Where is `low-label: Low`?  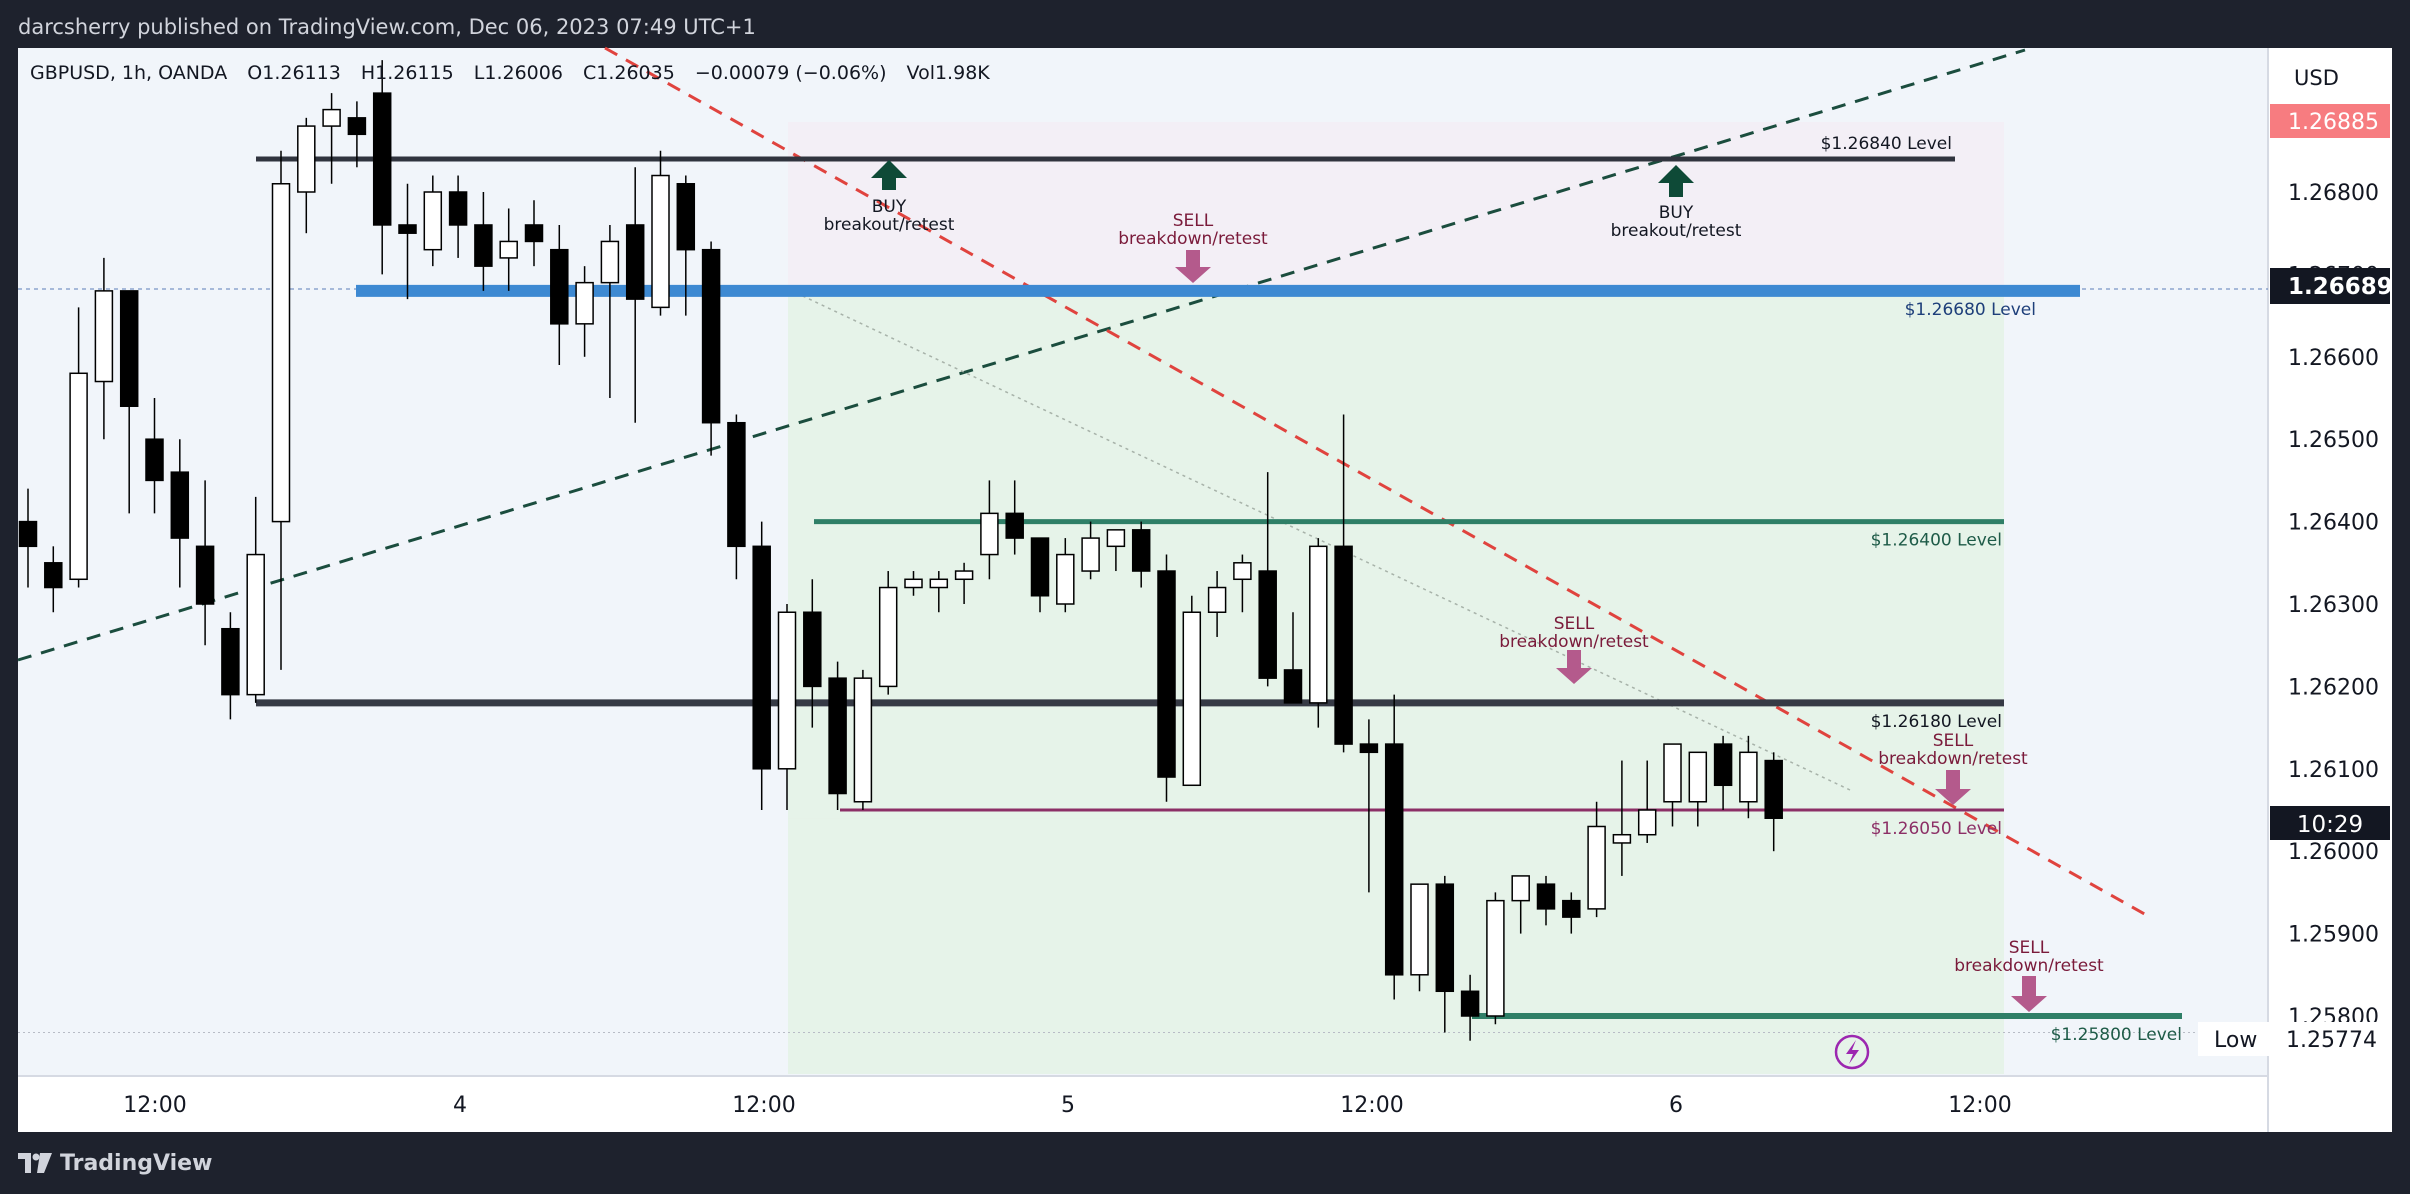 low-label: Low is located at coordinates (2235, 1040).